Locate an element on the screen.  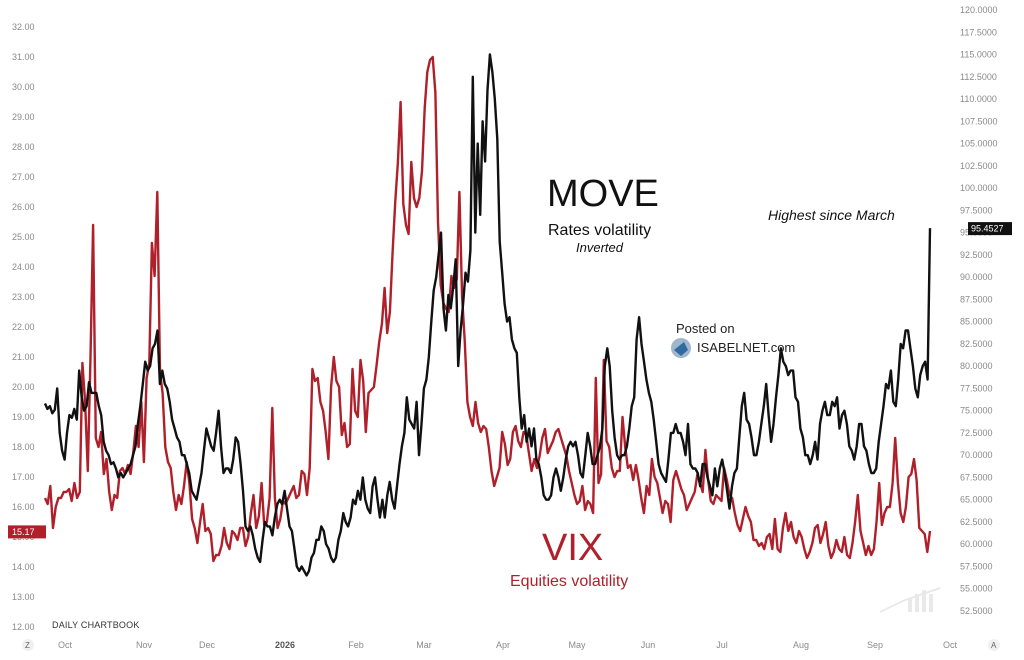
right-tick-label: 77.5000 is located at coordinates (976, 388).